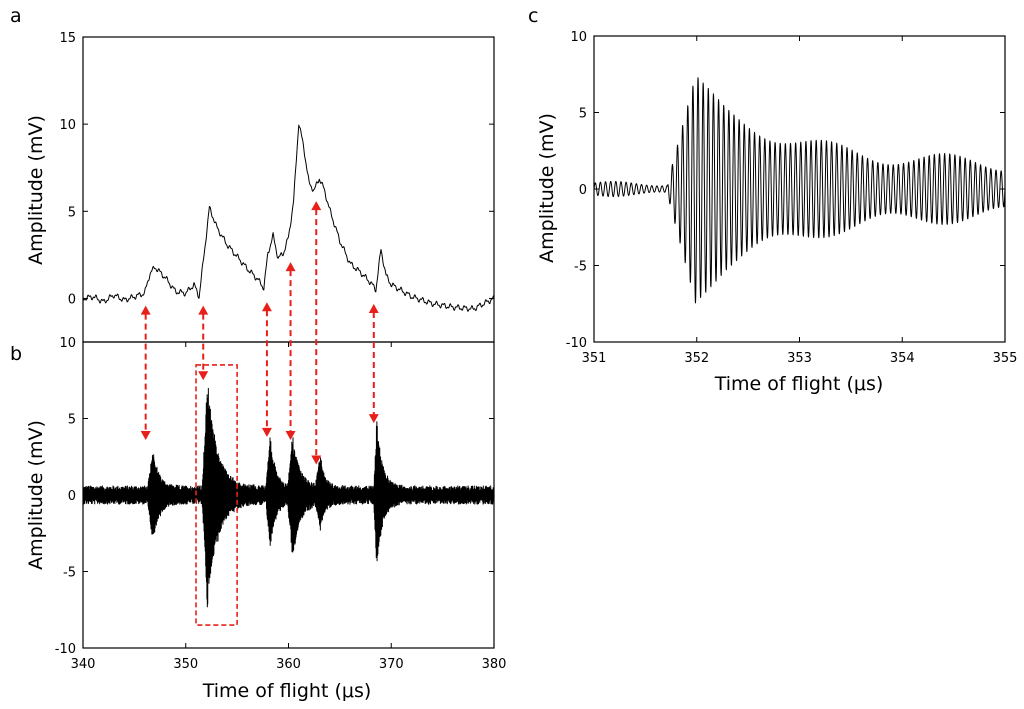 The height and width of the screenshot is (709, 1024). I want to click on panel-c-ylabel: Amplitude (mV), so click(547, 188).